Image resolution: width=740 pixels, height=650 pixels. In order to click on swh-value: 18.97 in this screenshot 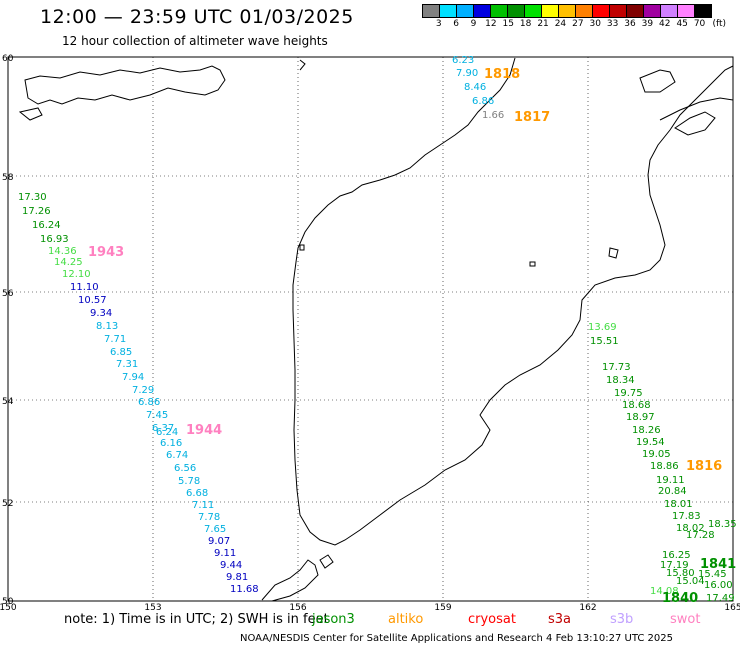, I will do `click(640, 417)`.